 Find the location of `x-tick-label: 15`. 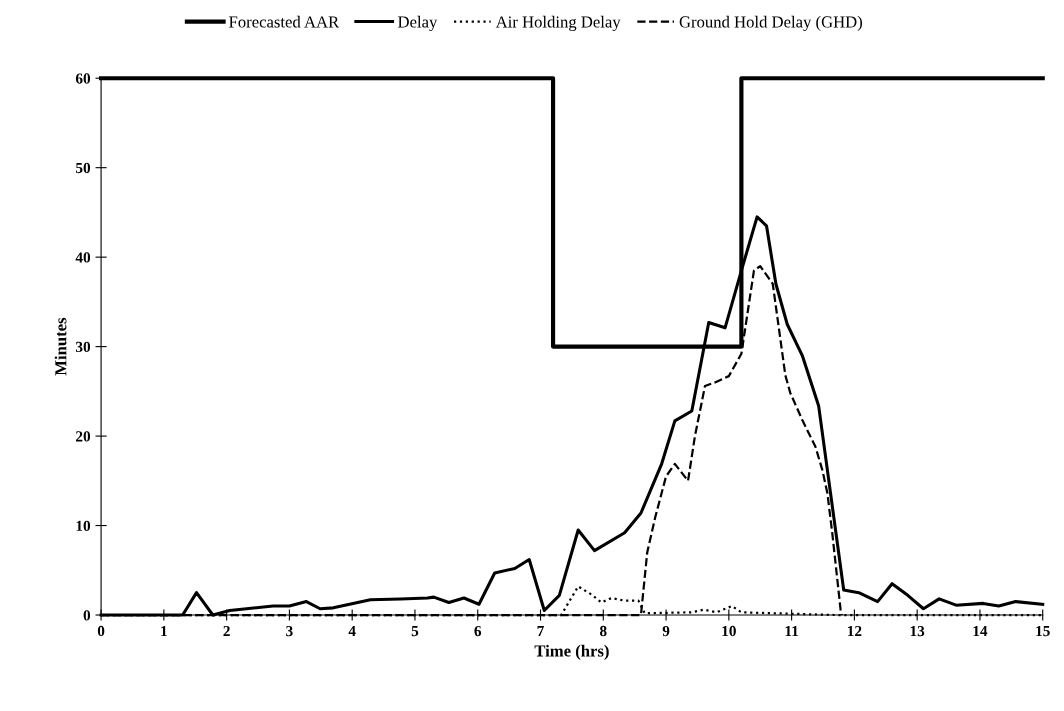

x-tick-label: 15 is located at coordinates (1043, 631).